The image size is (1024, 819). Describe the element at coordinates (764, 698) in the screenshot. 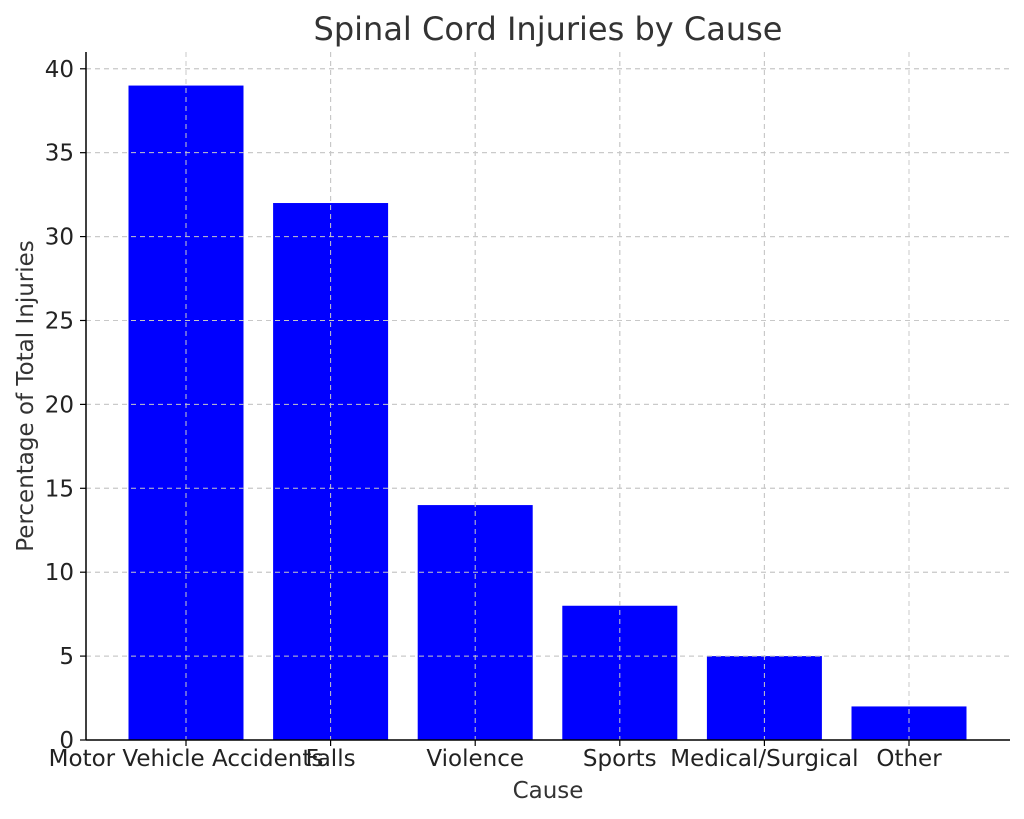

I see `bar` at that location.